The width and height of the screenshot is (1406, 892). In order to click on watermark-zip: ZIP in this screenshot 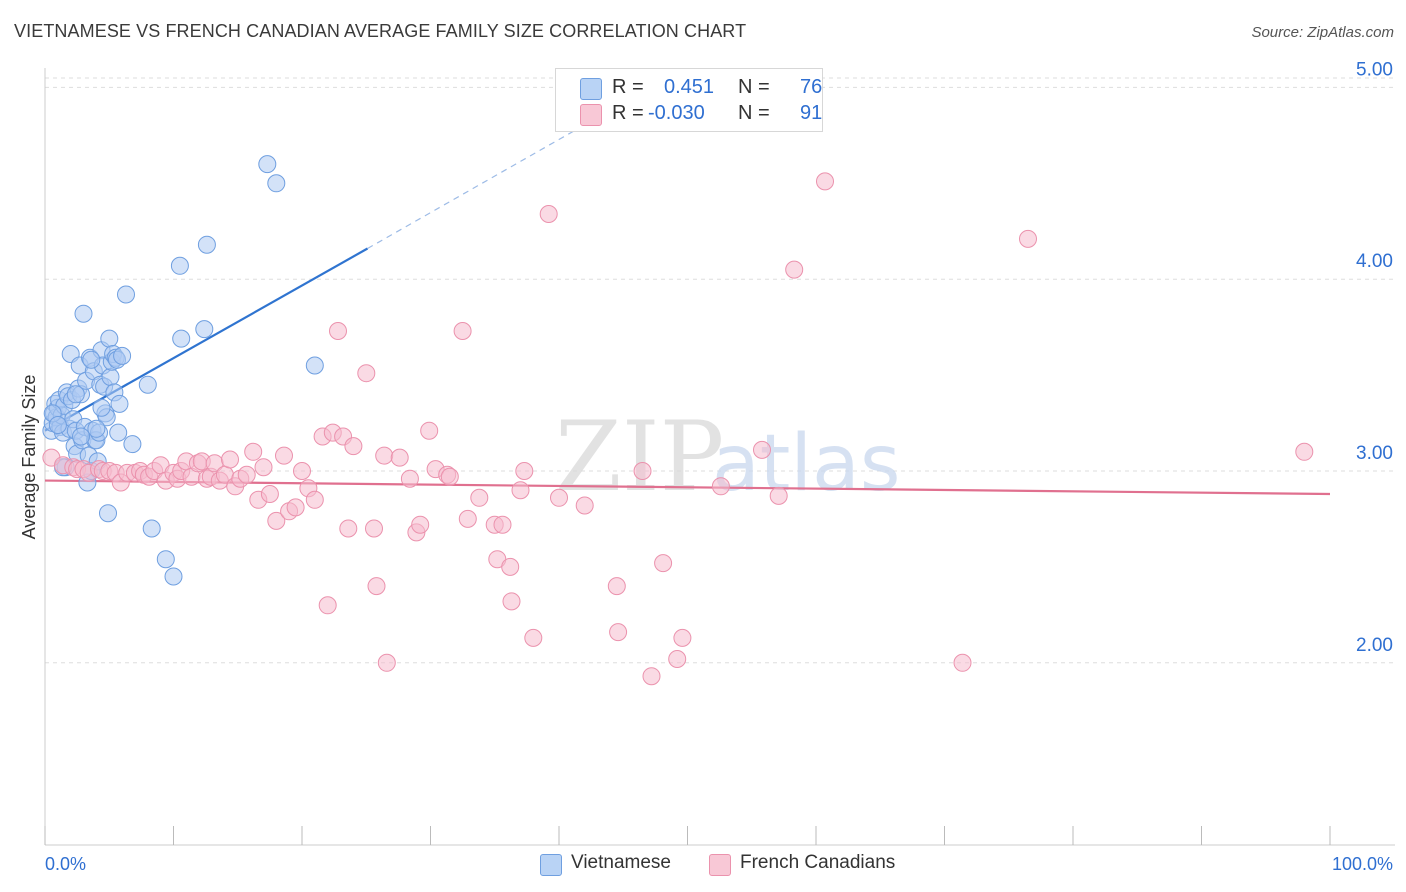, I will do `click(639, 457)`.